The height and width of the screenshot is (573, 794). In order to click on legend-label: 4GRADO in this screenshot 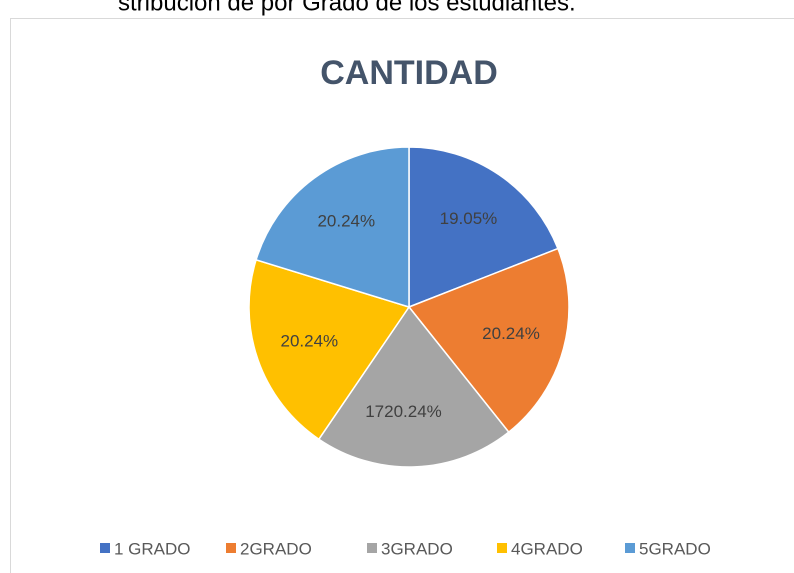, I will do `click(547, 548)`.